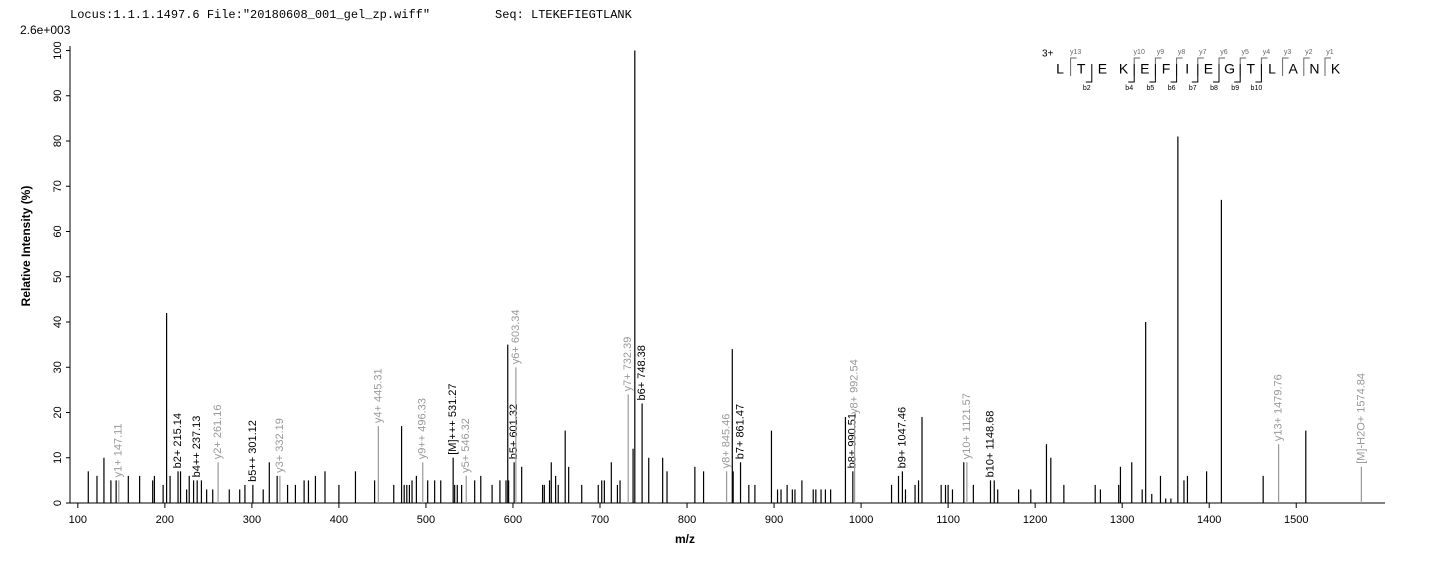  Describe the element at coordinates (58, 503) in the screenshot. I see `y-tick-label: 0` at that location.